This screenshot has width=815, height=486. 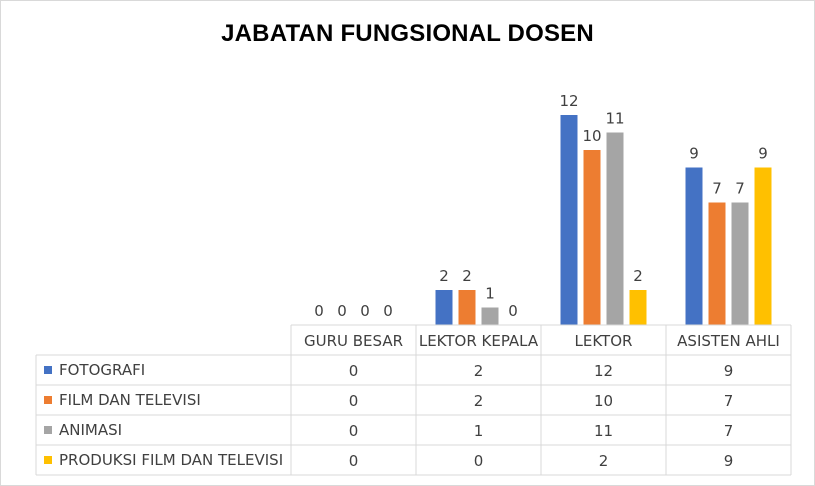 I want to click on data-label-3-2: 2, so click(x=638, y=276).